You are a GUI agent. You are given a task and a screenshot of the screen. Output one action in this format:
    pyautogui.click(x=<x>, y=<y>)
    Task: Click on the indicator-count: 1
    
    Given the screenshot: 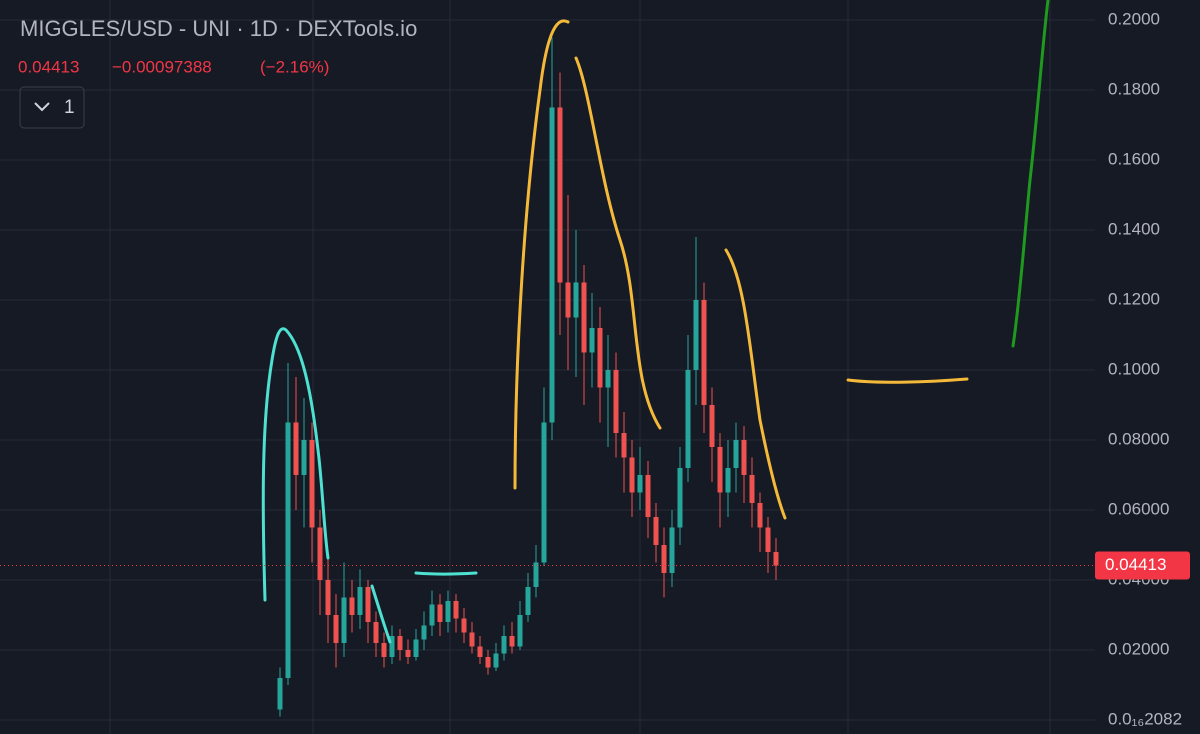 What is the action you would take?
    pyautogui.click(x=69, y=107)
    